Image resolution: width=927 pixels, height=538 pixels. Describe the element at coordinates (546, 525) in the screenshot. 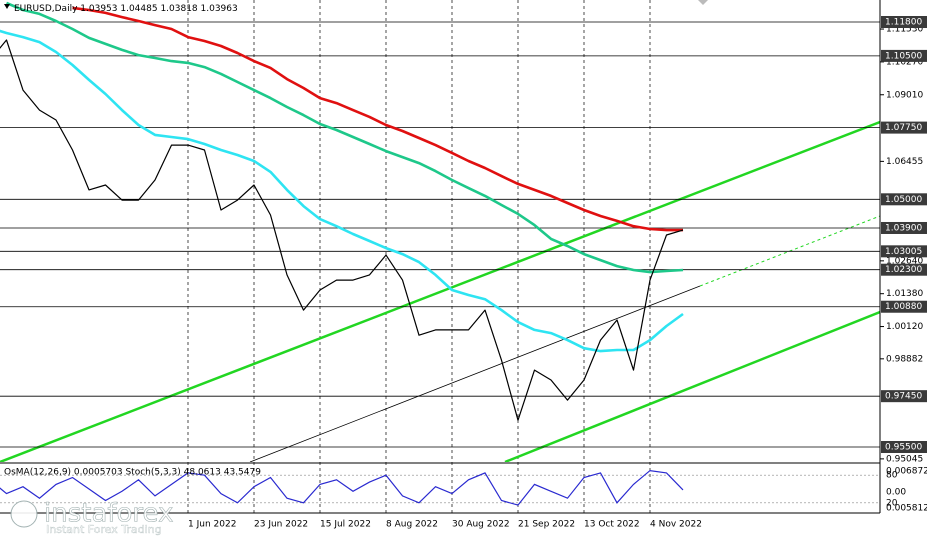

I see `x-tick-label: 21 Sep 2022` at that location.